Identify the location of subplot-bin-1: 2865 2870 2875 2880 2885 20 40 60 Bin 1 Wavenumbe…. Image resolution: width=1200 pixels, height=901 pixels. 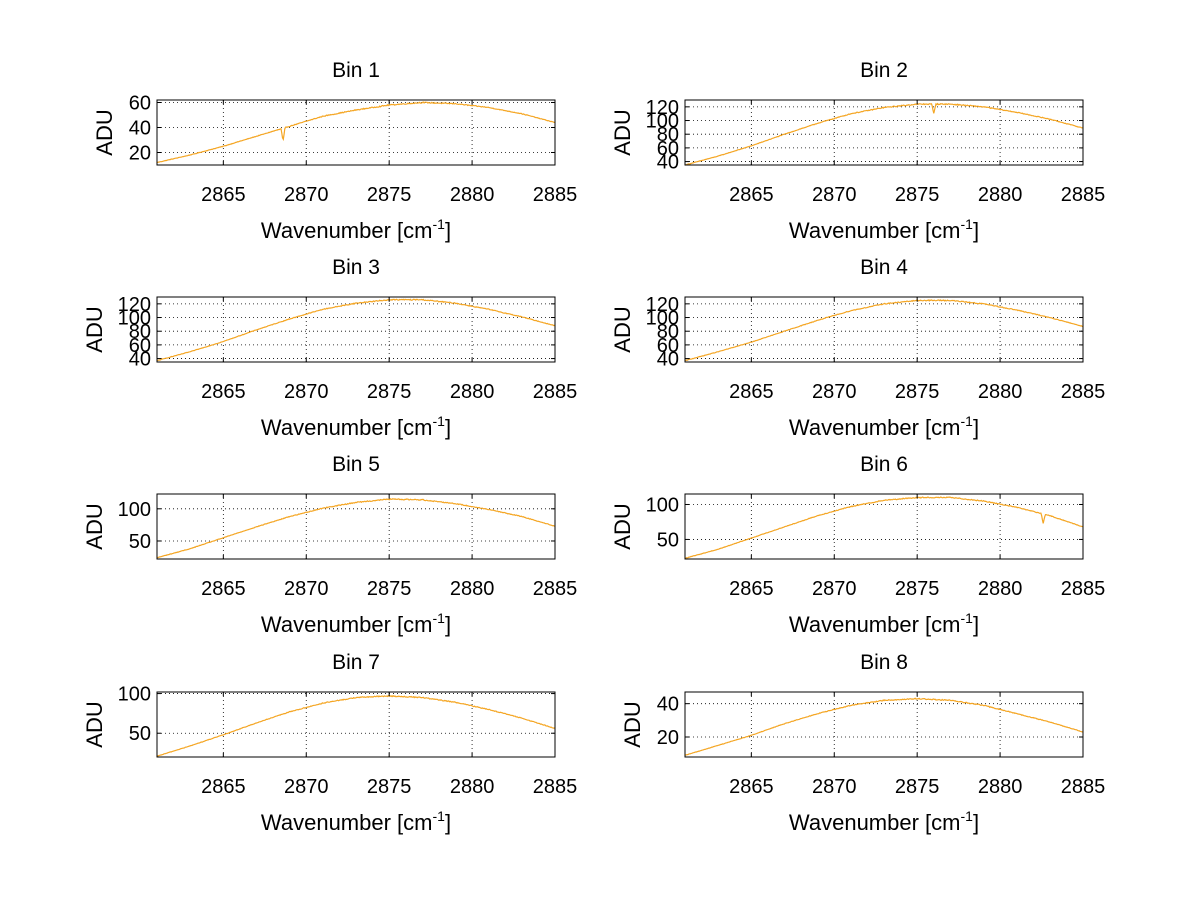
(334, 151).